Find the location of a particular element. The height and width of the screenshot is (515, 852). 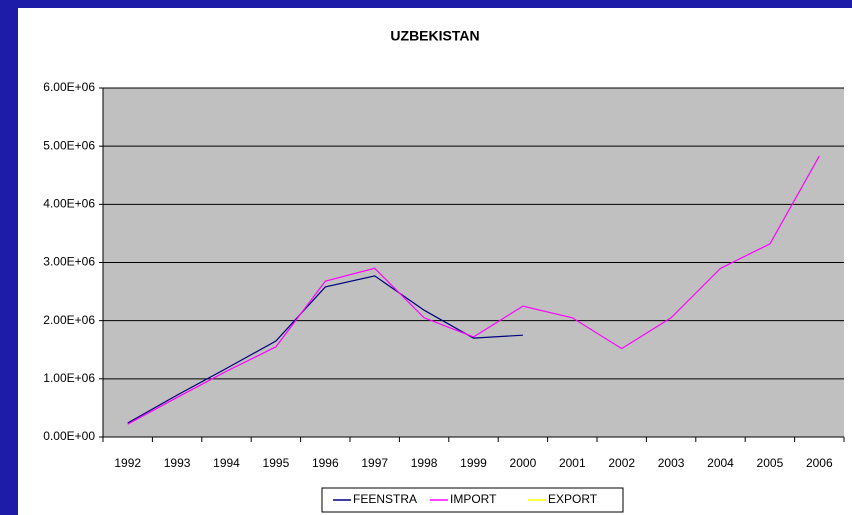

series-line is located at coordinates (325, 349).